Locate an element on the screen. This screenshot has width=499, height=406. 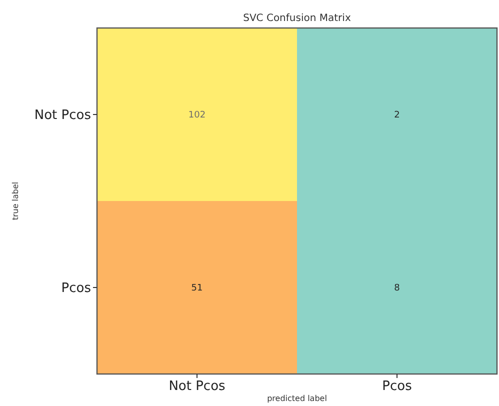
chart-title: SVC Confusion Matrix is located at coordinates (297, 18).